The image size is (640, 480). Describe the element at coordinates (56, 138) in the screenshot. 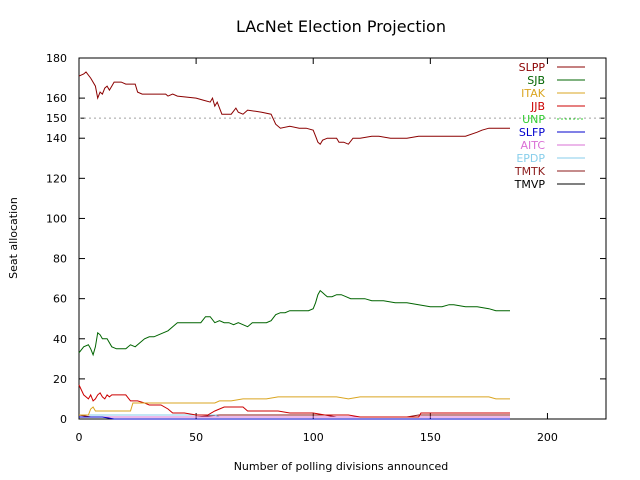

I see `y-tick-label: 140` at that location.